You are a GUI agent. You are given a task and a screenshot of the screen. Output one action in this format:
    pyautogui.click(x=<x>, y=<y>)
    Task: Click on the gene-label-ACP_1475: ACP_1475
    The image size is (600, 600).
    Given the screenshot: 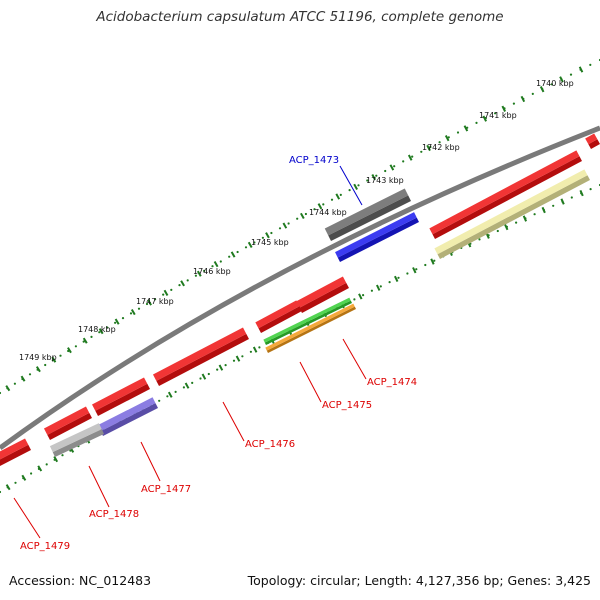 What is the action you would take?
    pyautogui.click(x=347, y=405)
    